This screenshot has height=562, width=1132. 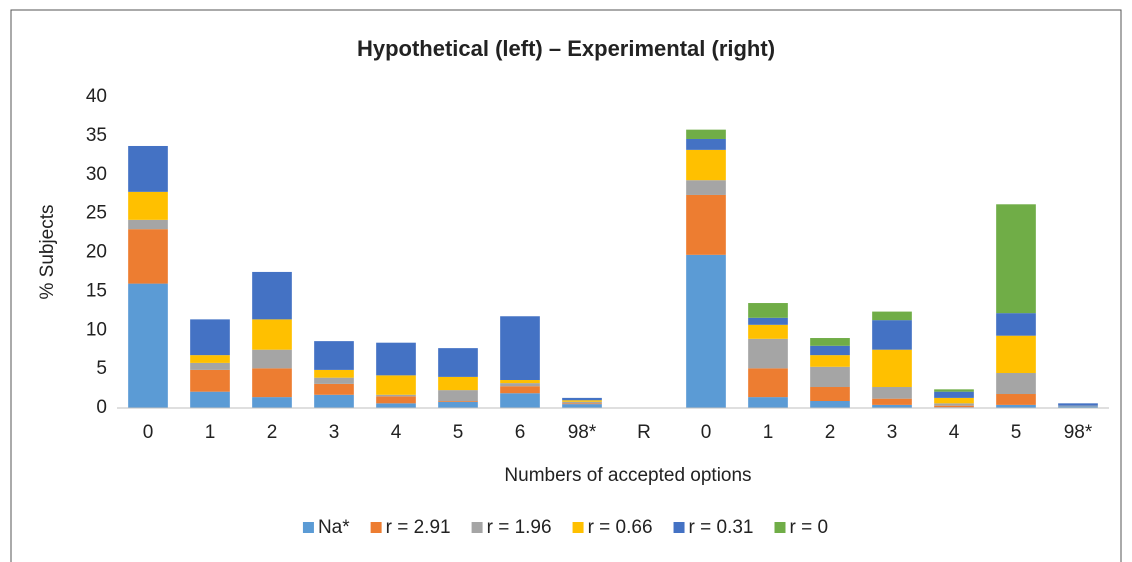 What do you see at coordinates (627, 475) in the screenshot?
I see `x-axis-label: Numbers of accepted options` at bounding box center [627, 475].